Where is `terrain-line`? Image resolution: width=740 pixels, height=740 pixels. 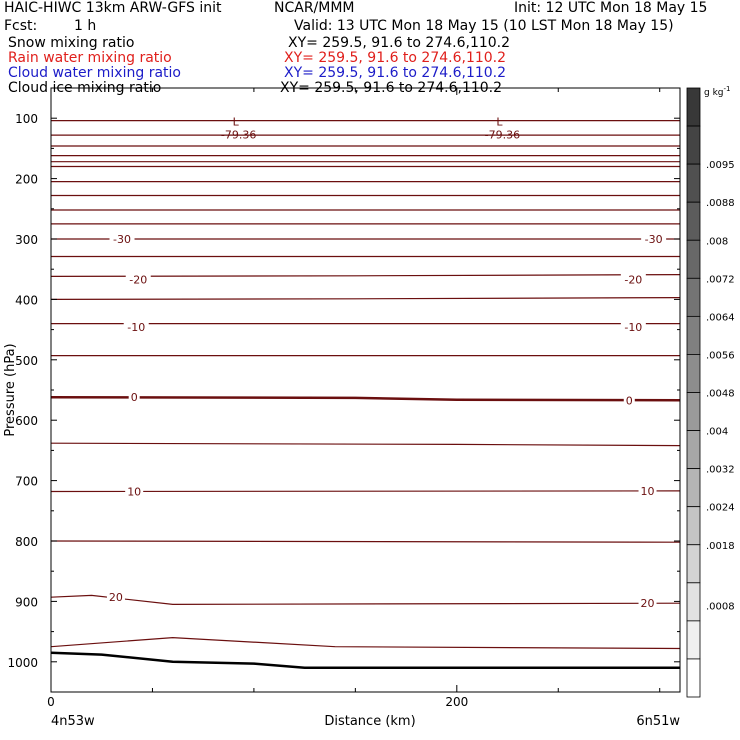
terrain-line is located at coordinates (365, 660).